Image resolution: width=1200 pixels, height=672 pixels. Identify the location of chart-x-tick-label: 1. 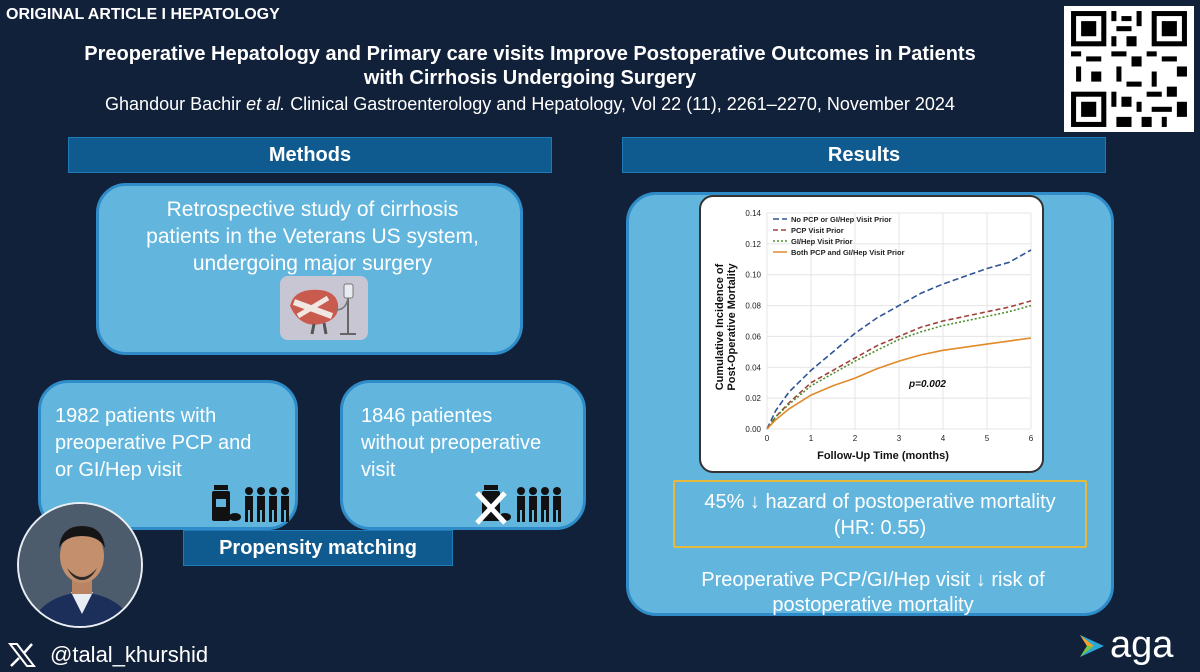
(811, 438).